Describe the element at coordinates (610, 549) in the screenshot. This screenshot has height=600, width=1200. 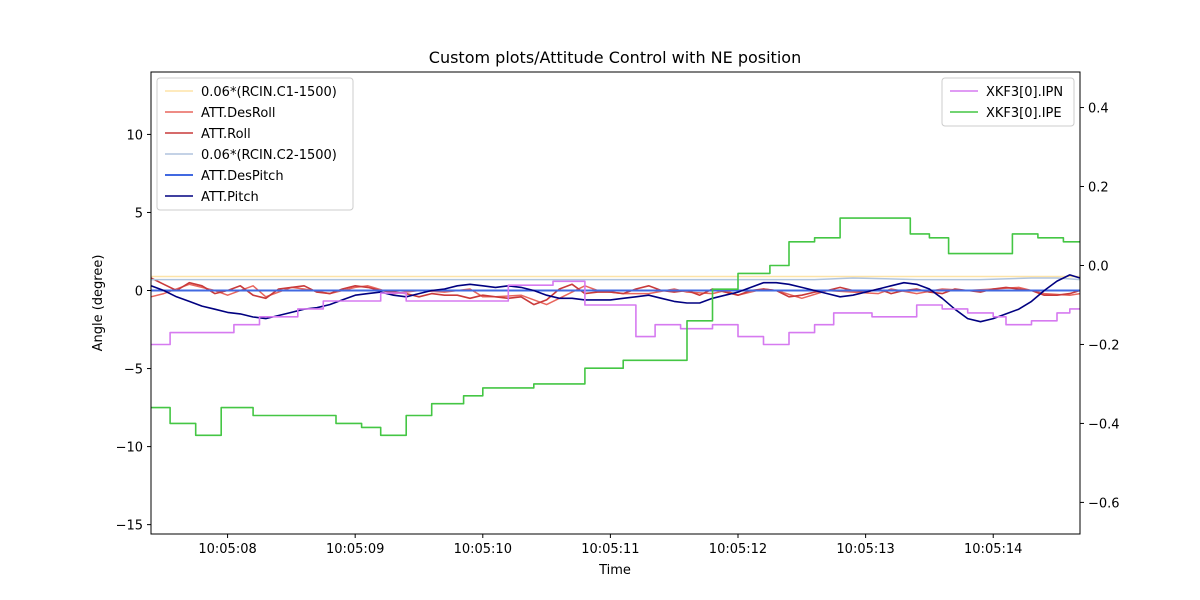
I see `x-tick-label-3: 10:05:11` at that location.